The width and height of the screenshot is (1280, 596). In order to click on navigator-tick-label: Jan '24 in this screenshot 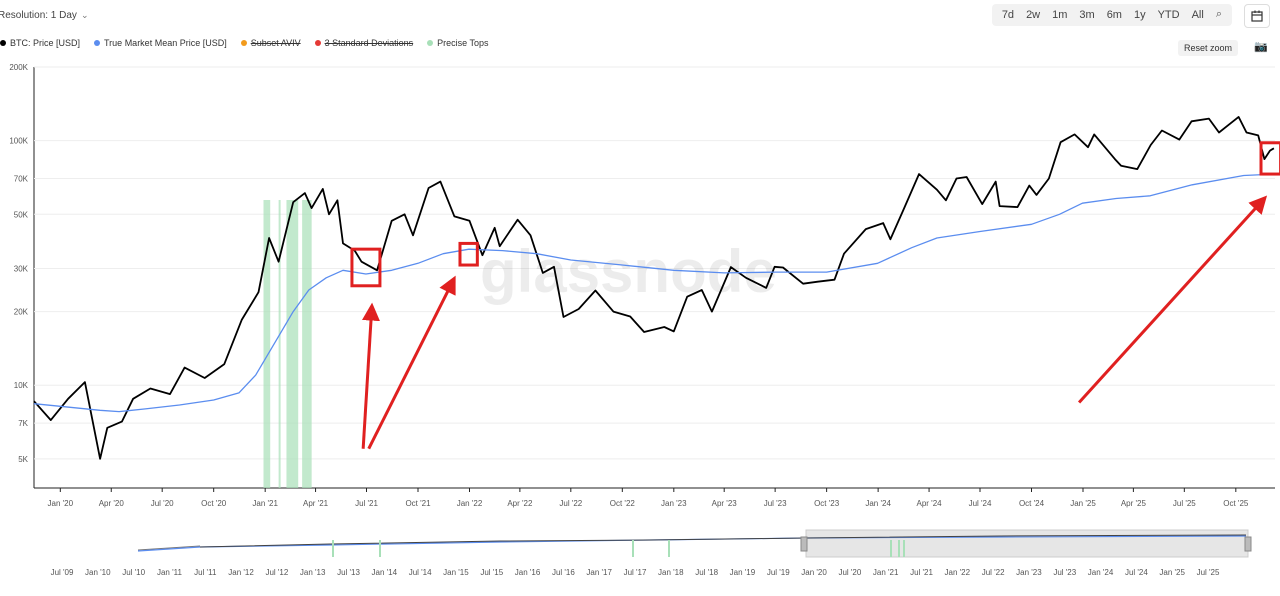, I will do `click(1101, 572)`.